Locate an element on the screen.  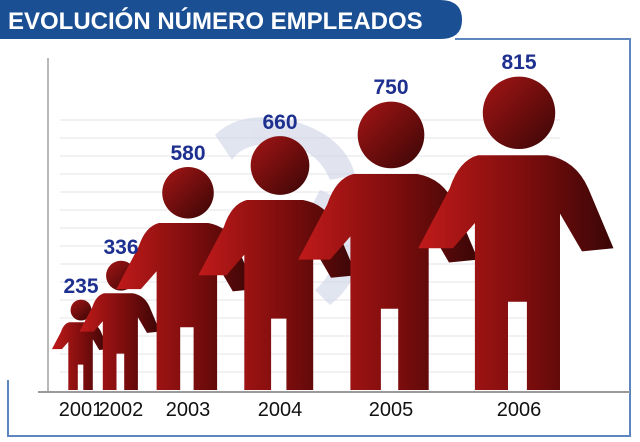
figure-2001 is located at coordinates (80, 344).